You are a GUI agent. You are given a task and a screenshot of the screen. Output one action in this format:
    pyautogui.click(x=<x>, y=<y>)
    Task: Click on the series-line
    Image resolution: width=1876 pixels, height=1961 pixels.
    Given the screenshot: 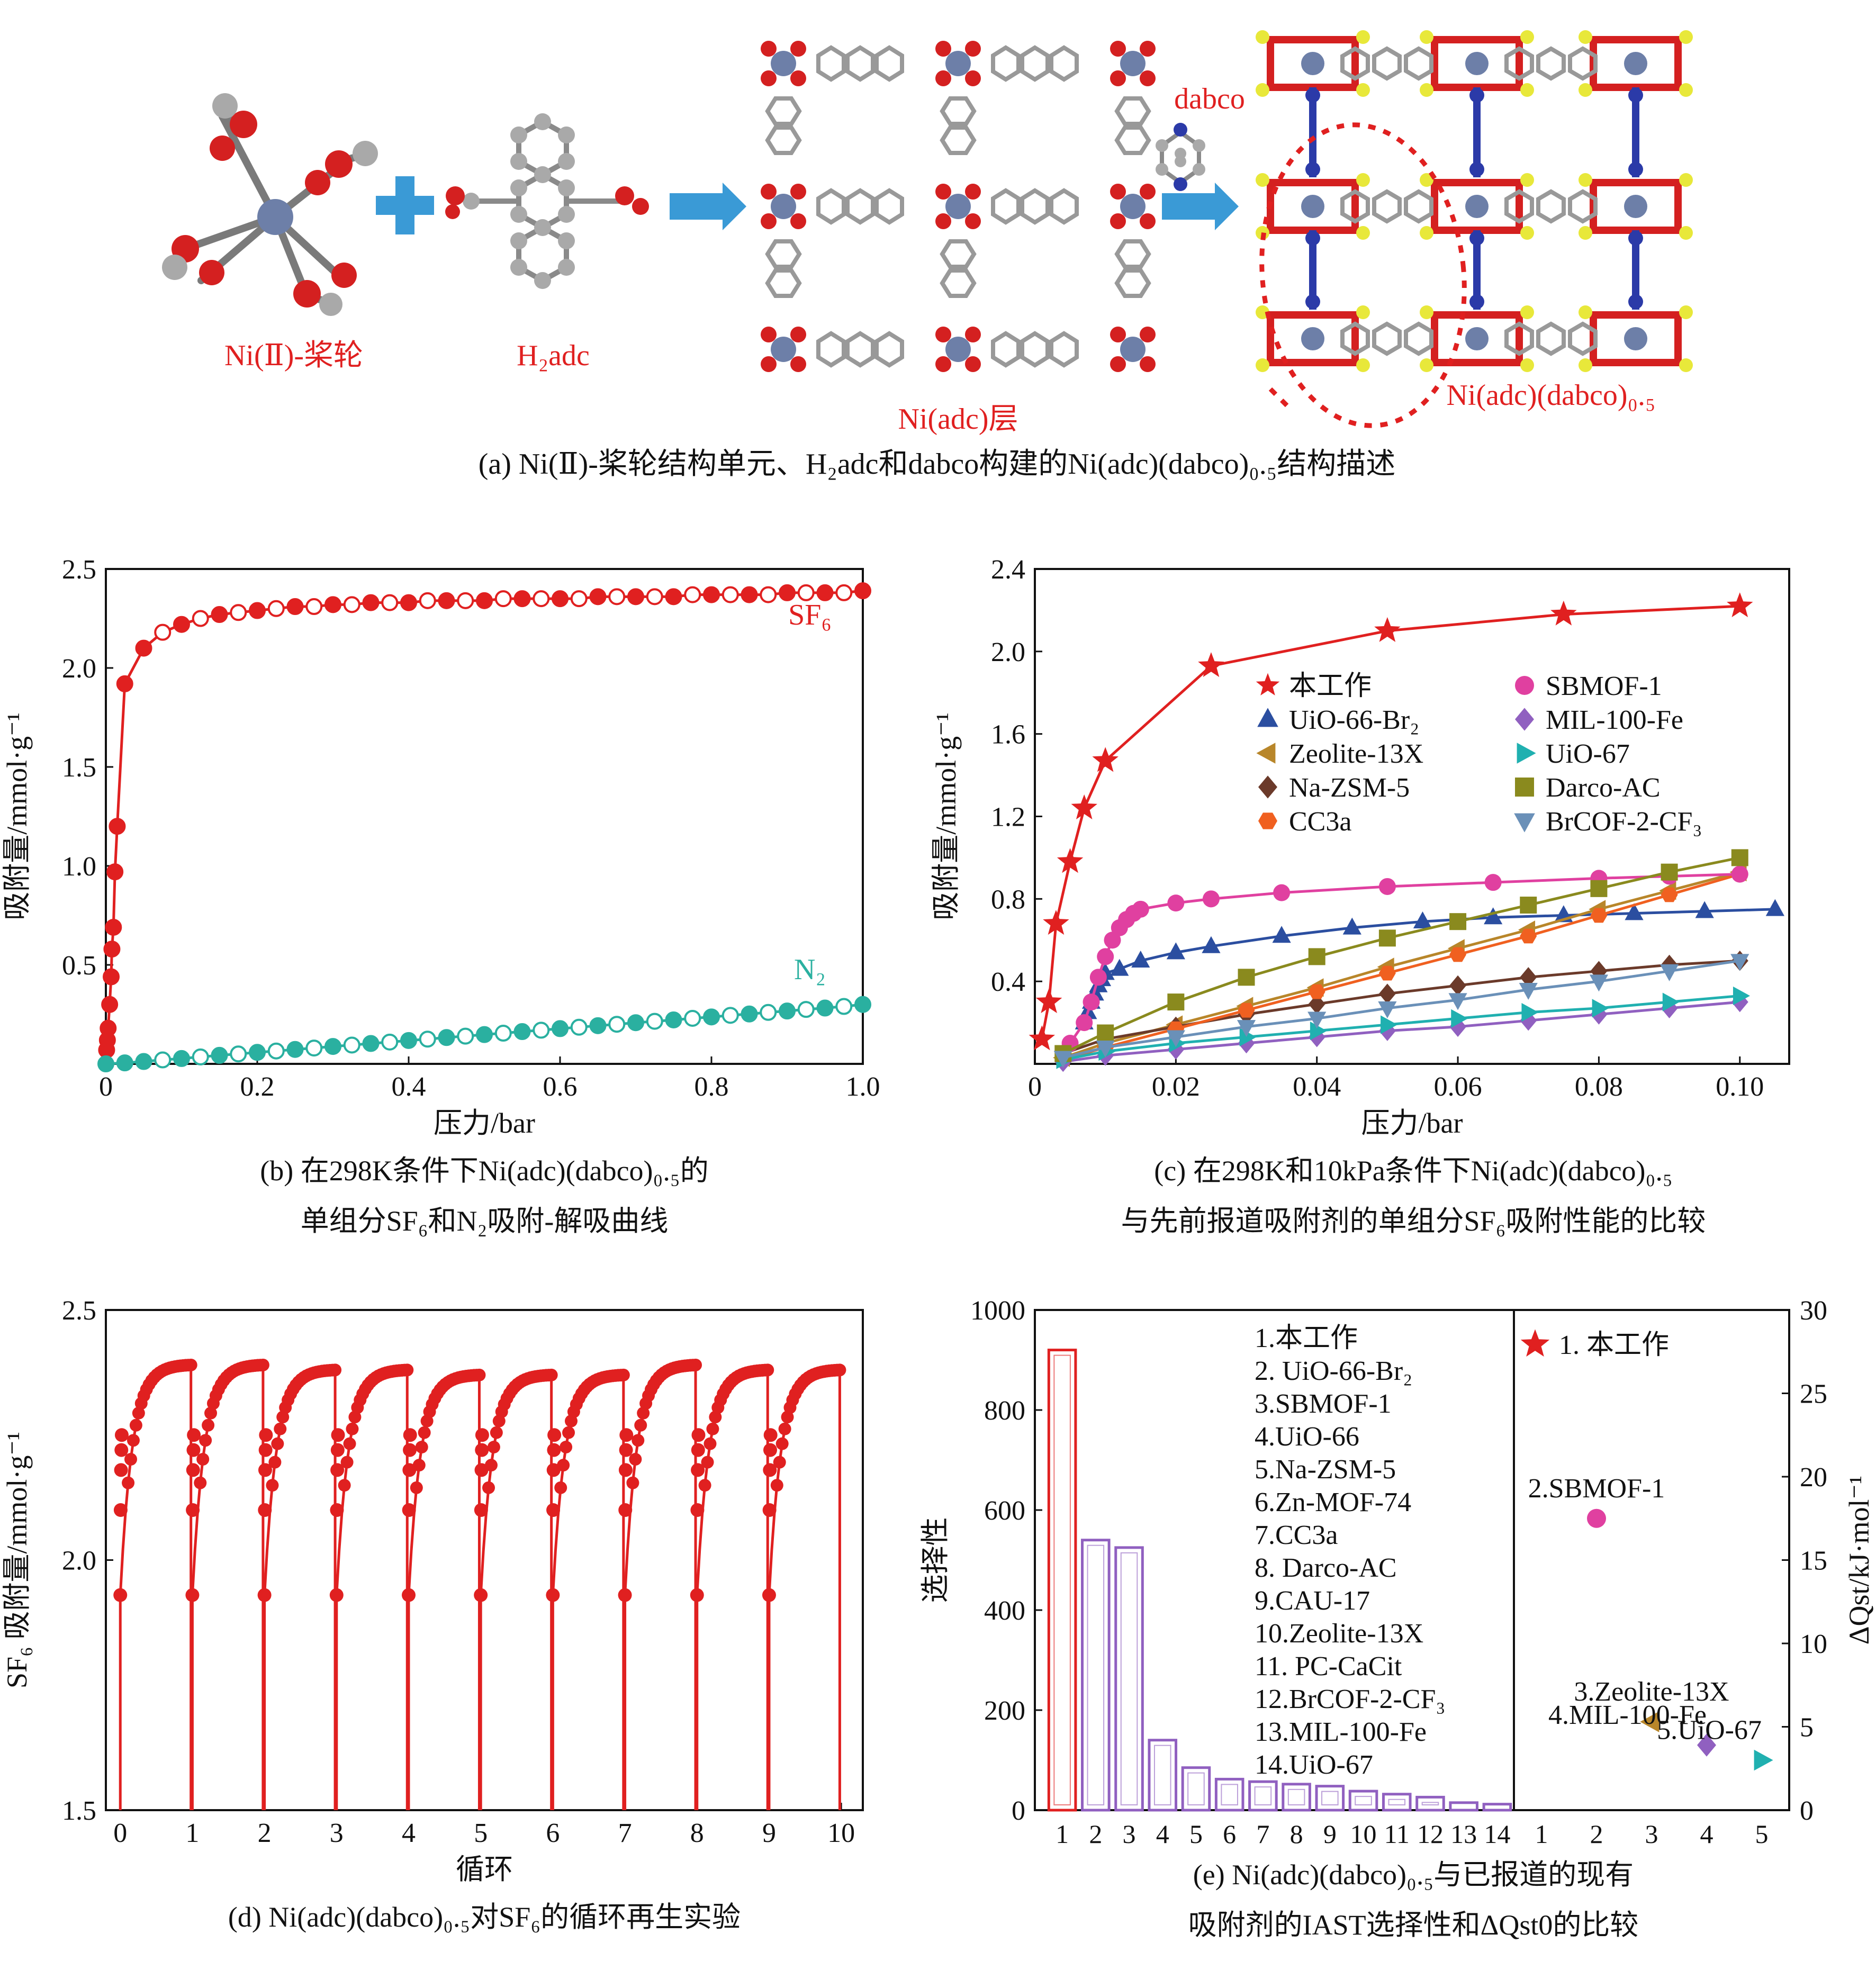 What is the action you would take?
    pyautogui.click(x=1390, y=822)
    